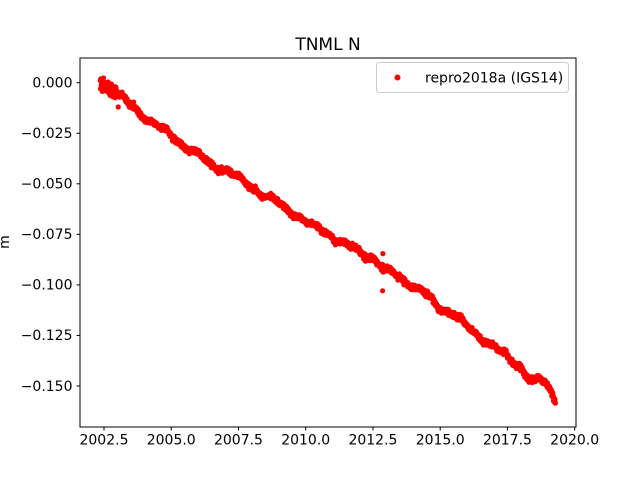  What do you see at coordinates (574, 441) in the screenshot?
I see `x-tick-label: 2020.0` at bounding box center [574, 441].